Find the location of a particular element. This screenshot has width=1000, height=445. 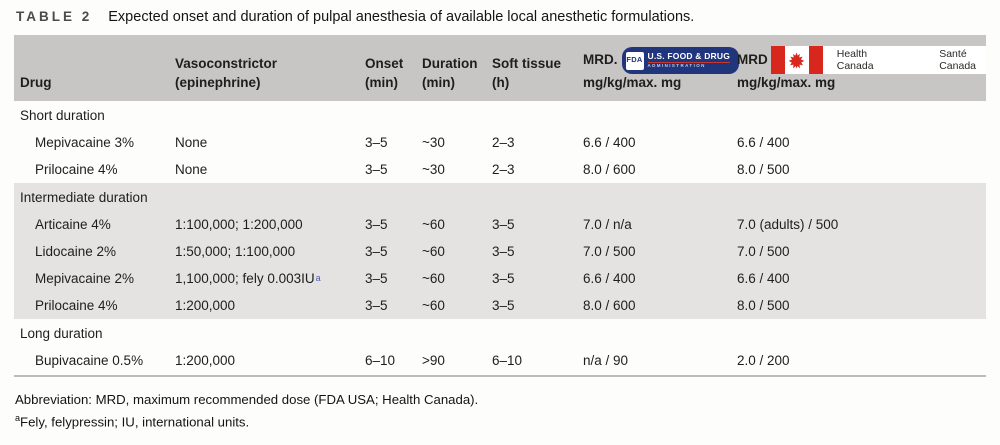

canada-flag-icon is located at coordinates (796, 60).